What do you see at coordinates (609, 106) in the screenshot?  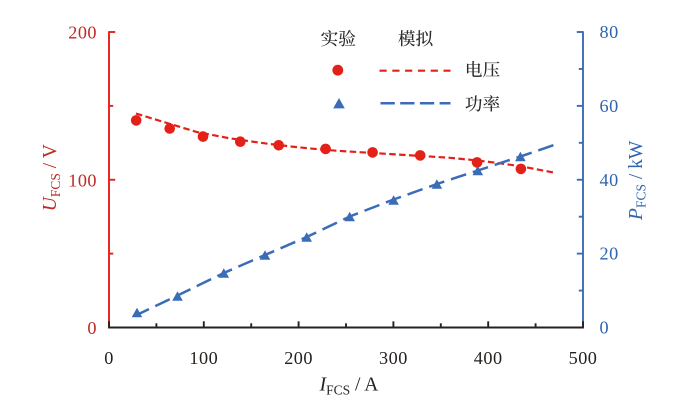 I see `svg-text: 60` at bounding box center [609, 106].